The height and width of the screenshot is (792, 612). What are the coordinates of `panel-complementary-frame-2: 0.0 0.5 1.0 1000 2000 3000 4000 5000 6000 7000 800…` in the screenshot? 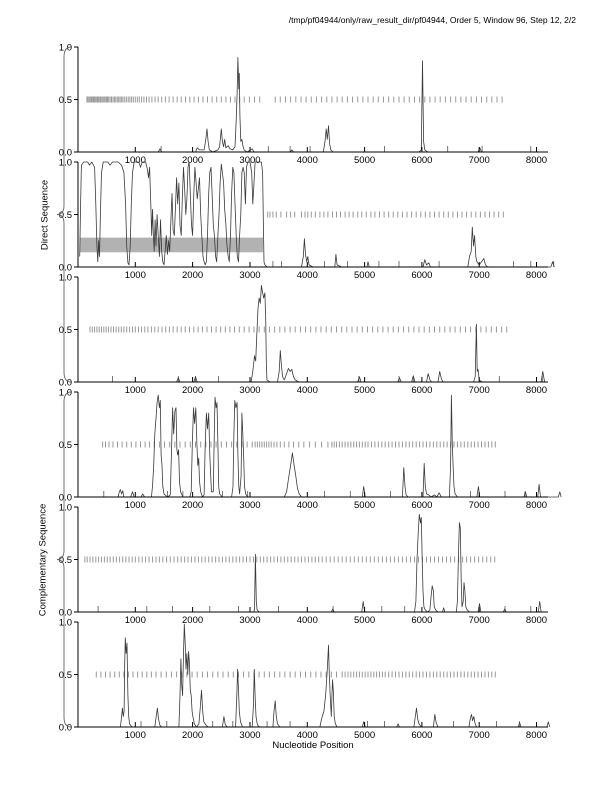 It's located at (303, 564).